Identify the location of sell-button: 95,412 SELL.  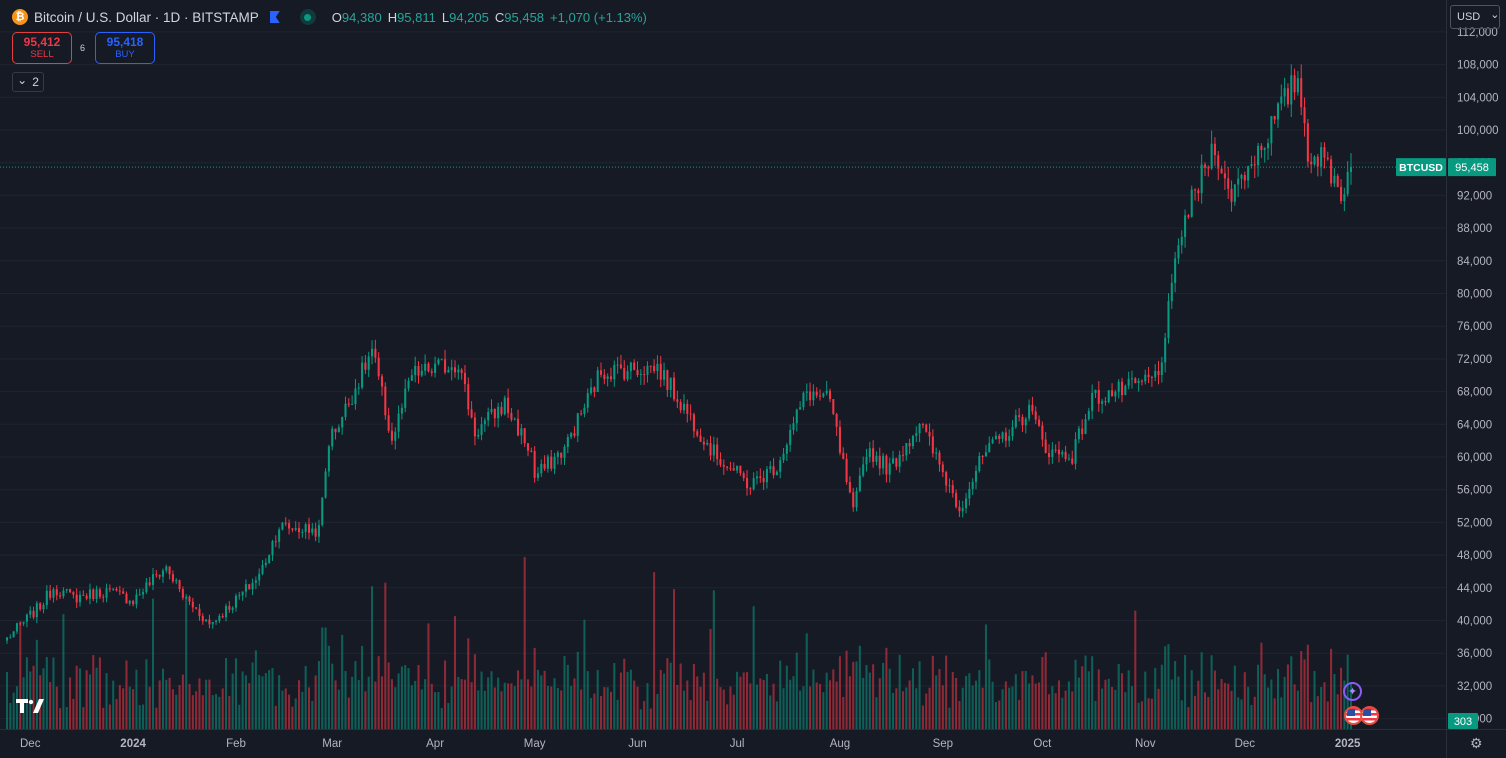
(42, 48).